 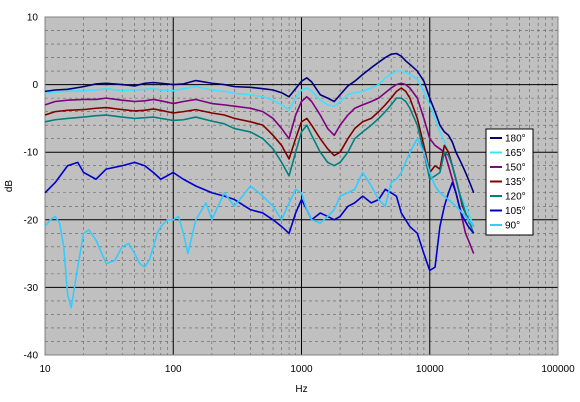 What do you see at coordinates (512, 226) in the screenshot?
I see `legend-label: 90°` at bounding box center [512, 226].